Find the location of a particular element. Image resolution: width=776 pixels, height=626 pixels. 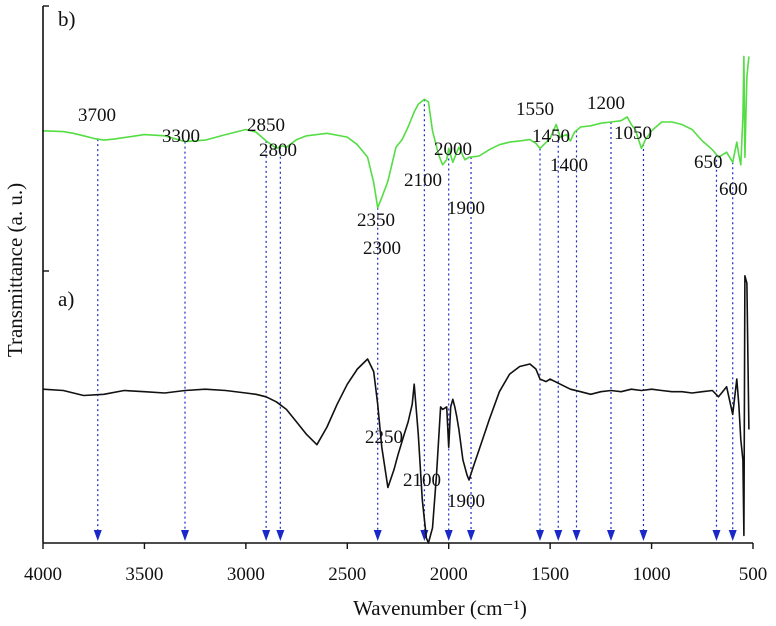

x-tick-label-500: 500 is located at coordinates (753, 574).